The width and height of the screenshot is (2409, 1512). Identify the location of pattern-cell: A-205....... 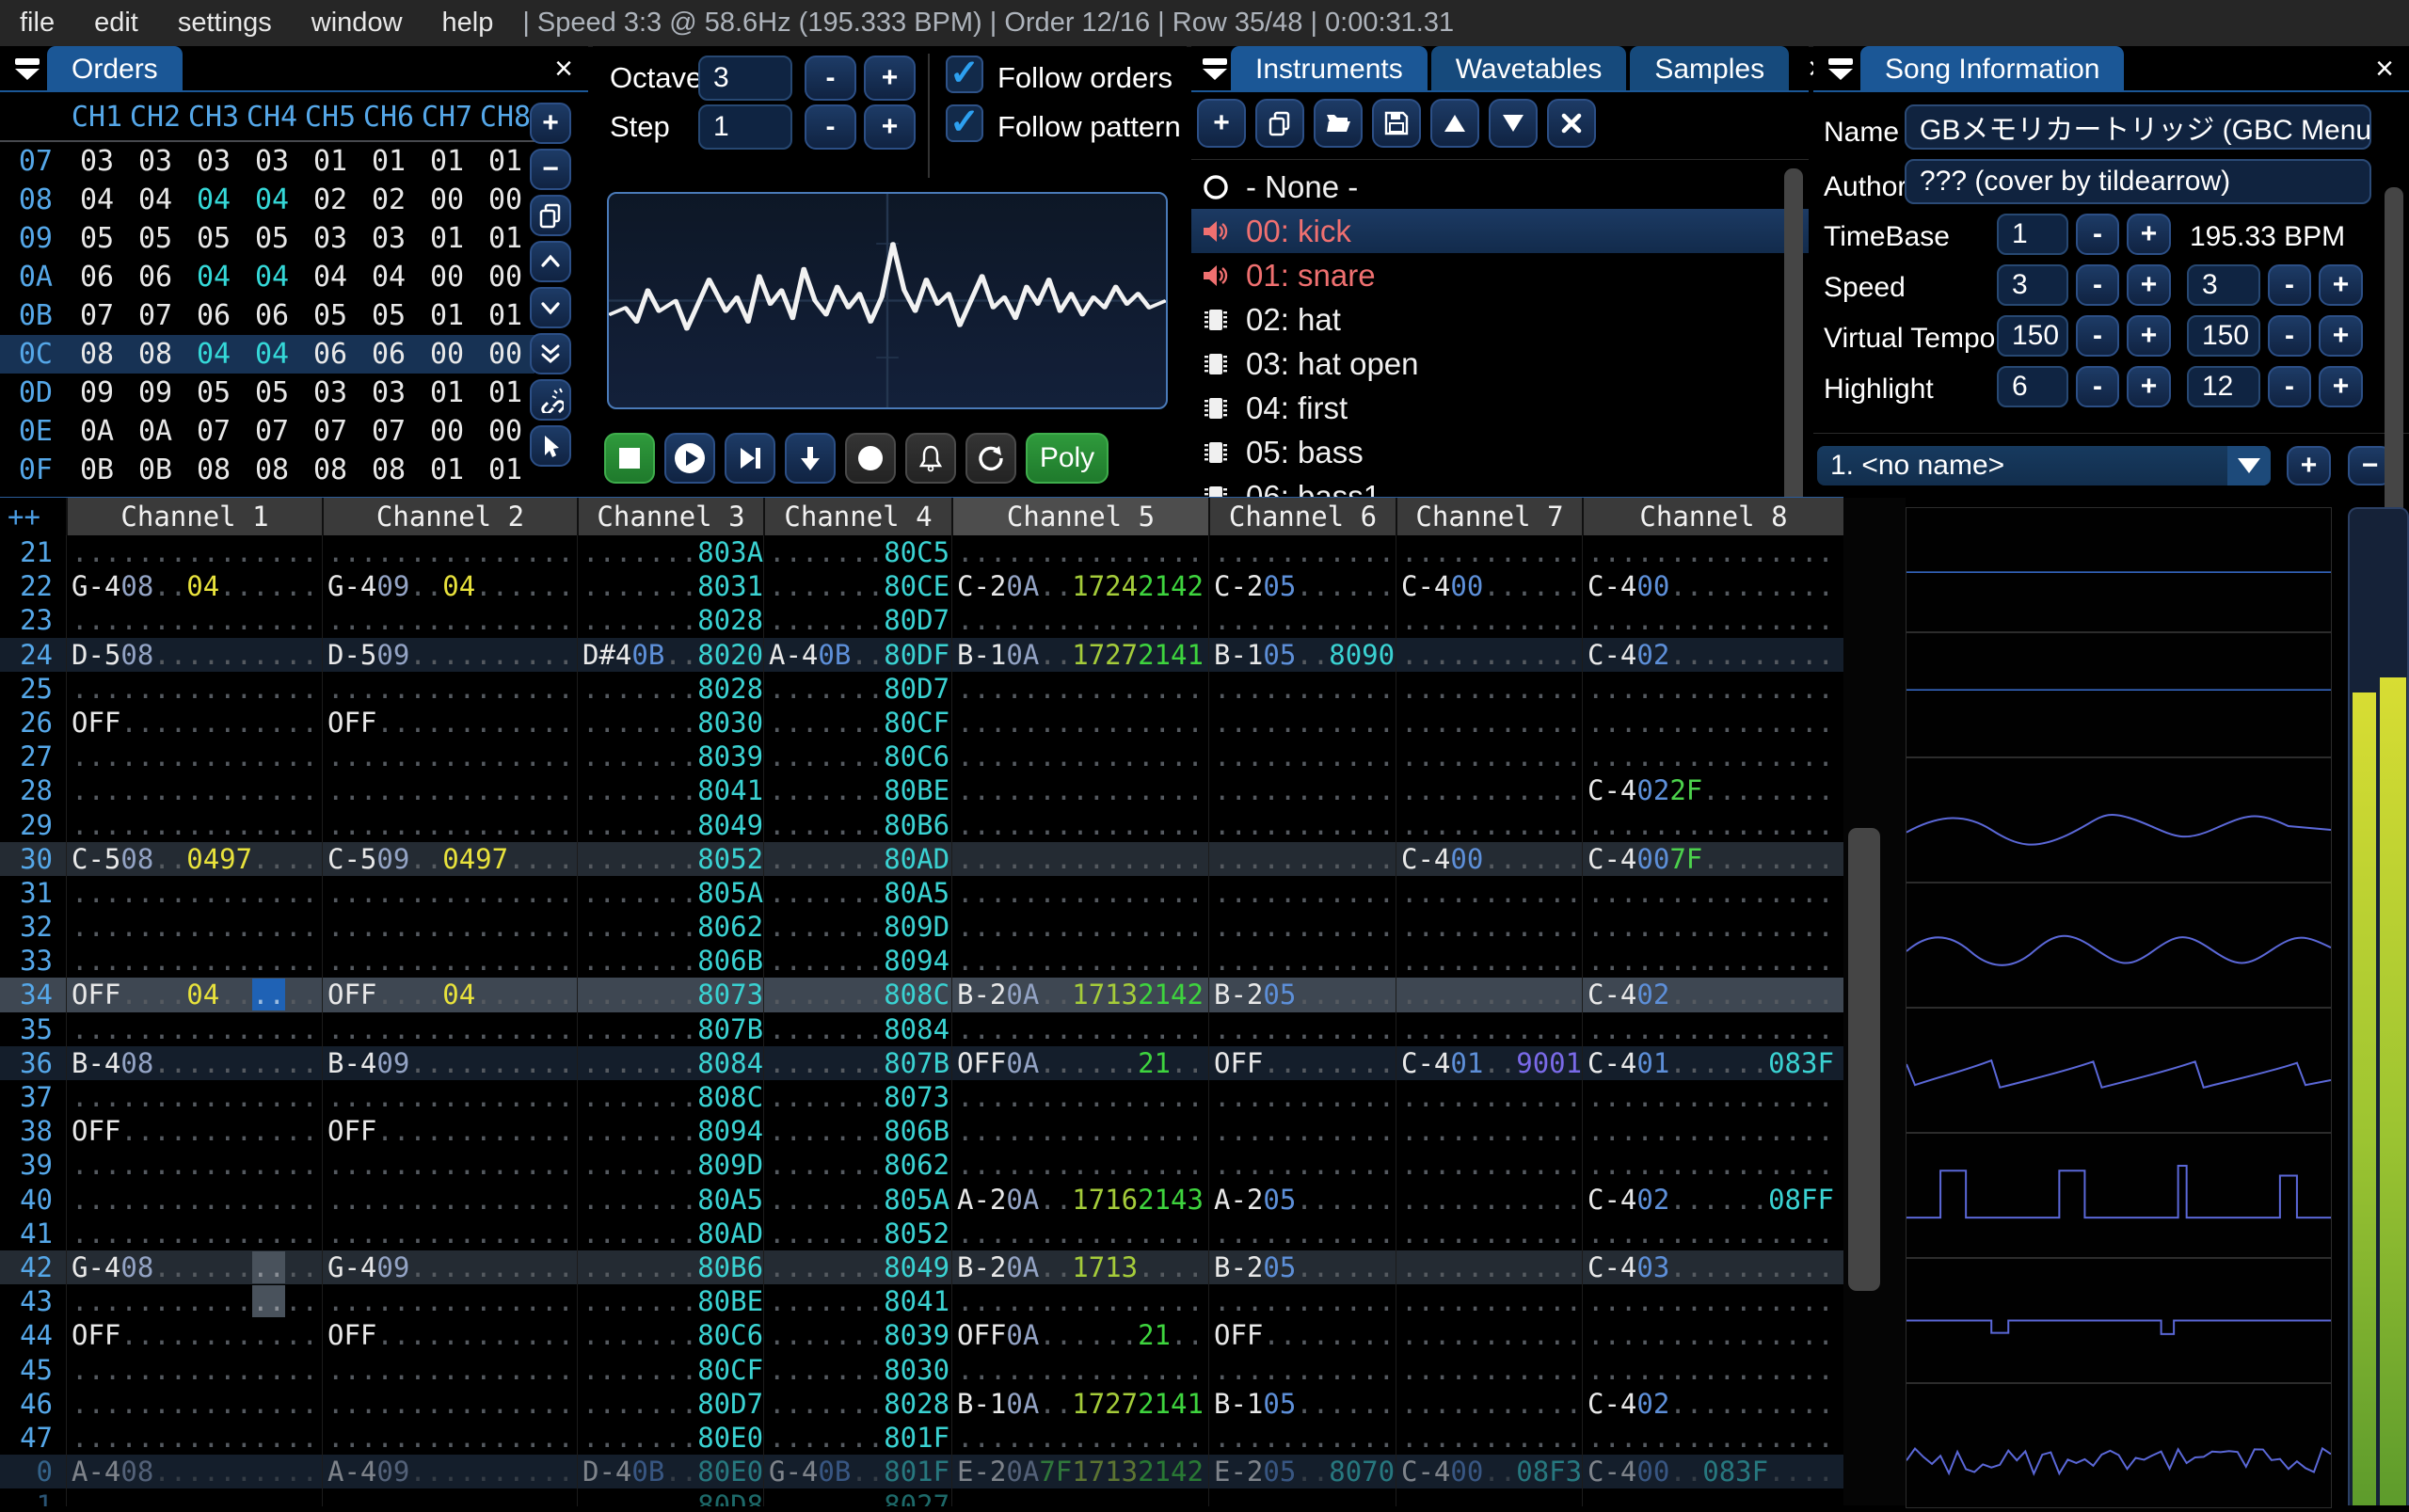
(1302, 1200).